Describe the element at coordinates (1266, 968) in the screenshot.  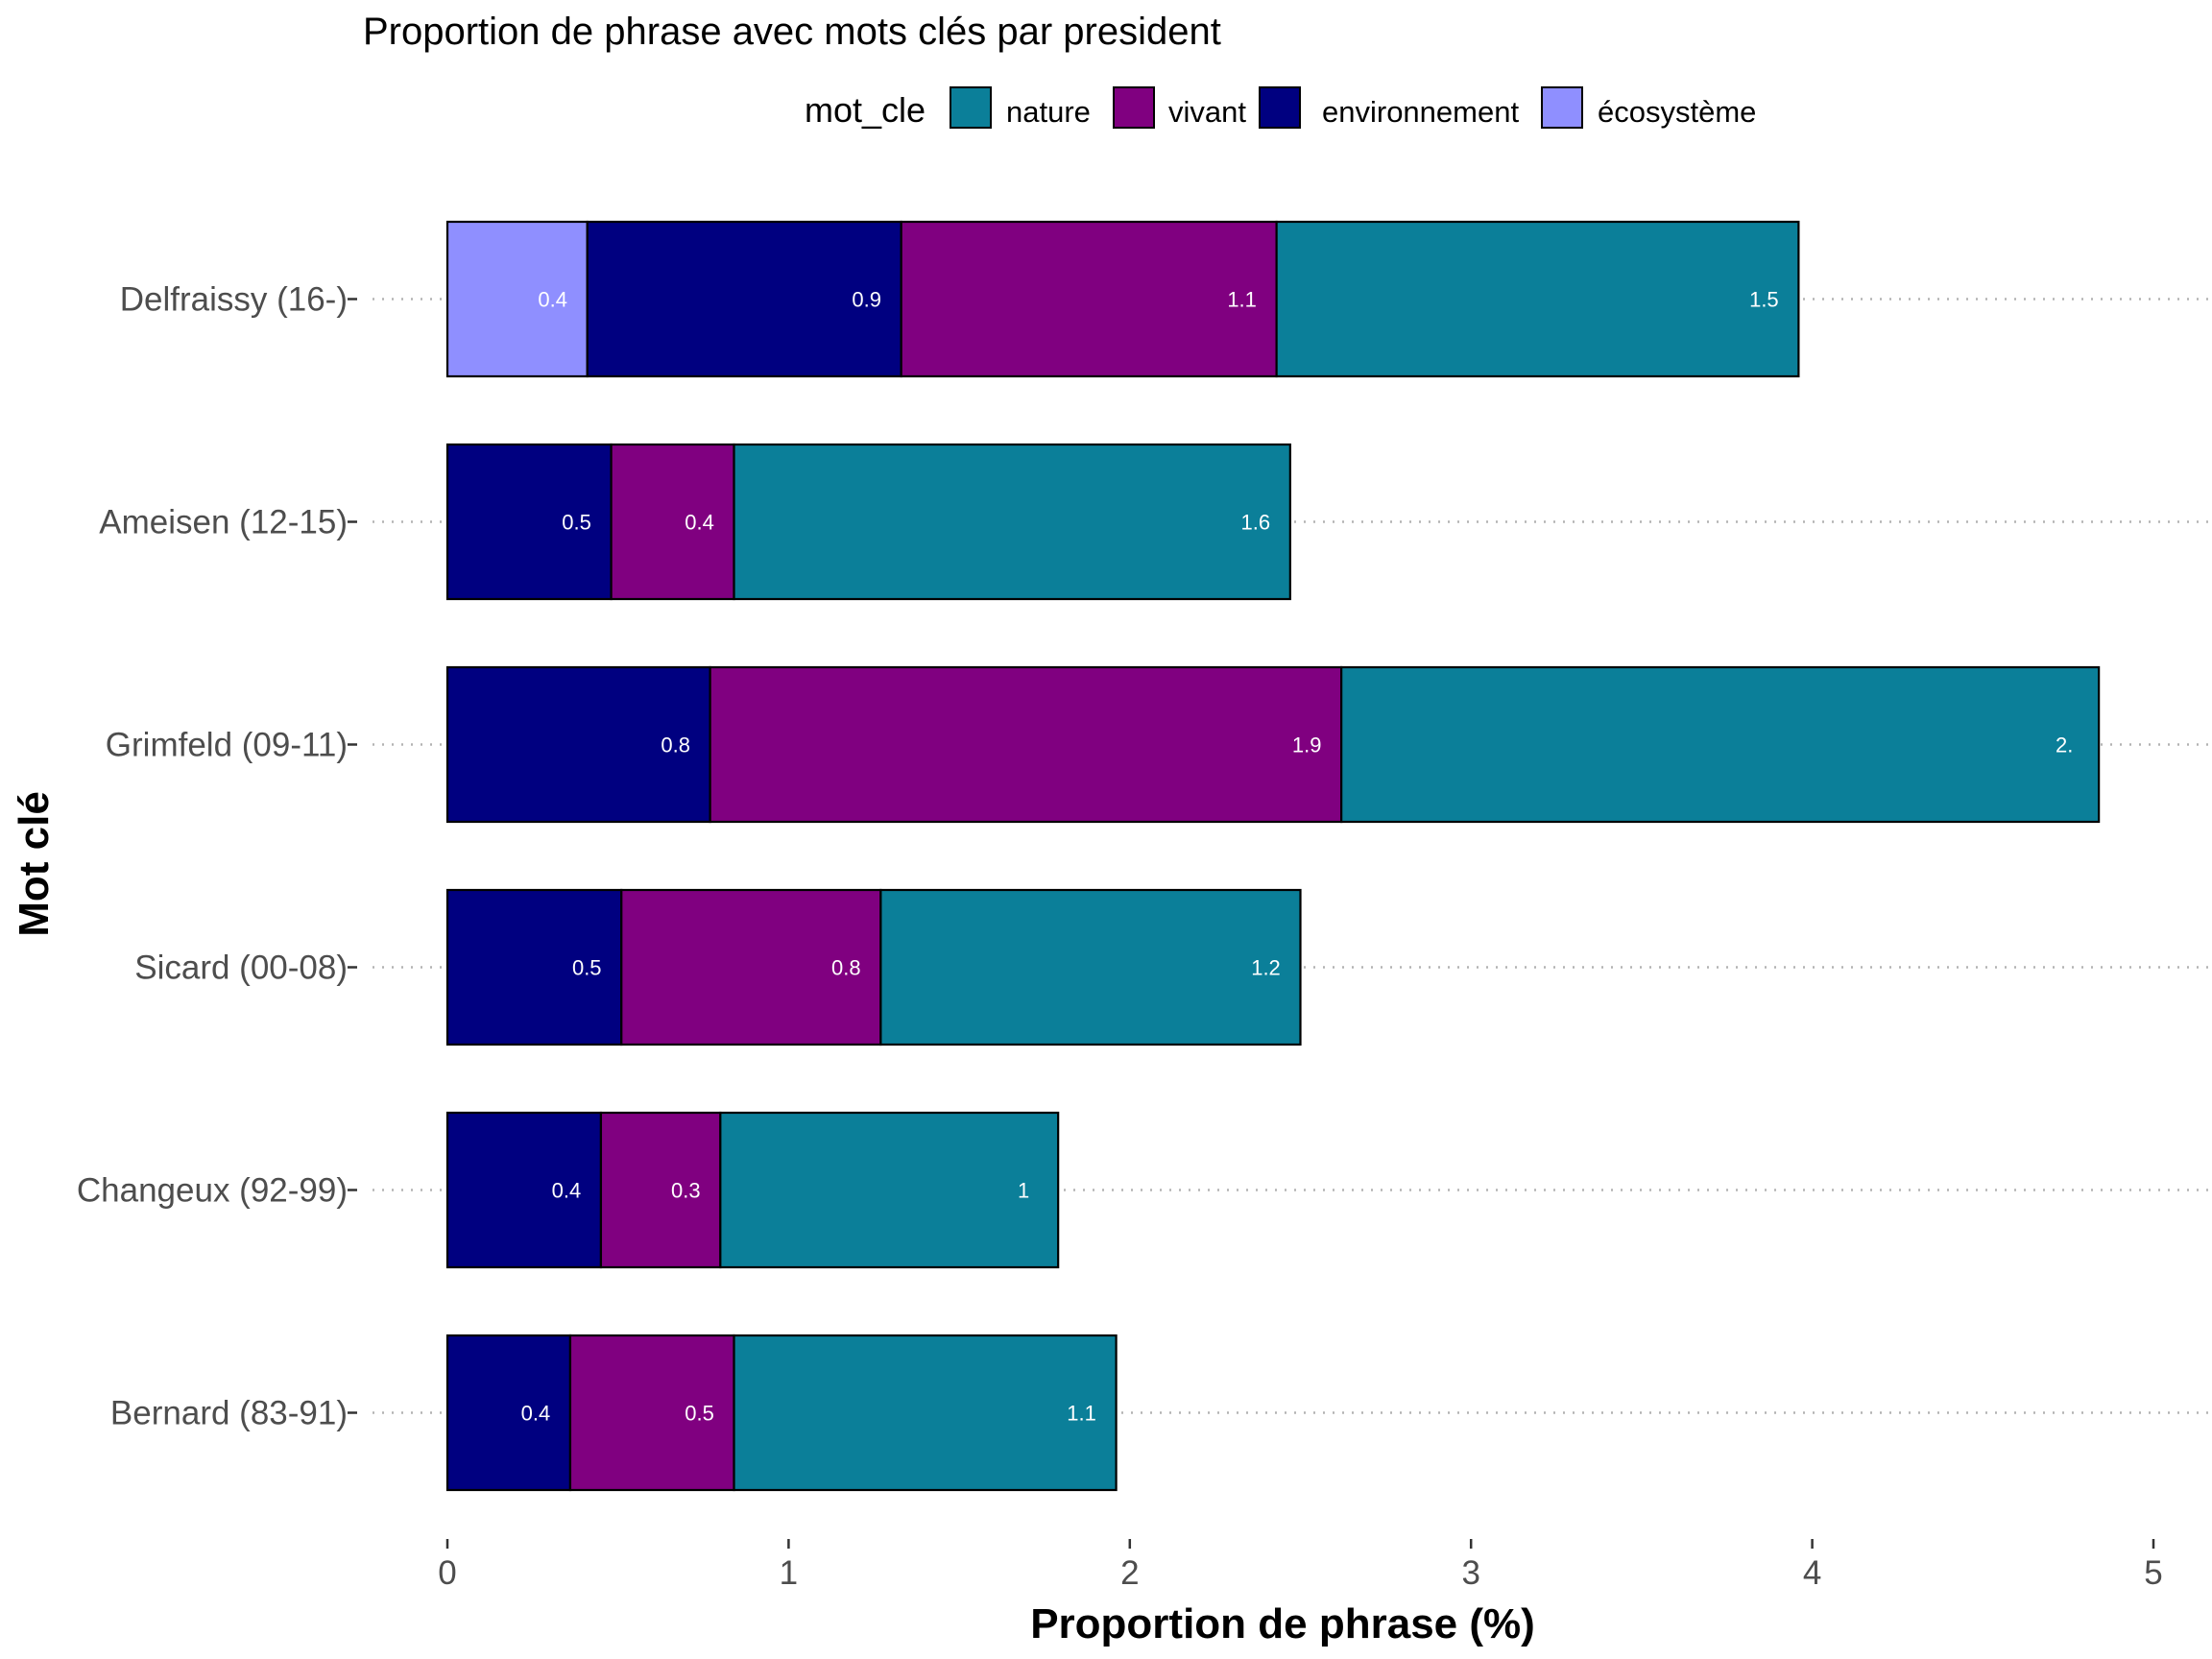
I see `data-label-nature: 1.2` at that location.